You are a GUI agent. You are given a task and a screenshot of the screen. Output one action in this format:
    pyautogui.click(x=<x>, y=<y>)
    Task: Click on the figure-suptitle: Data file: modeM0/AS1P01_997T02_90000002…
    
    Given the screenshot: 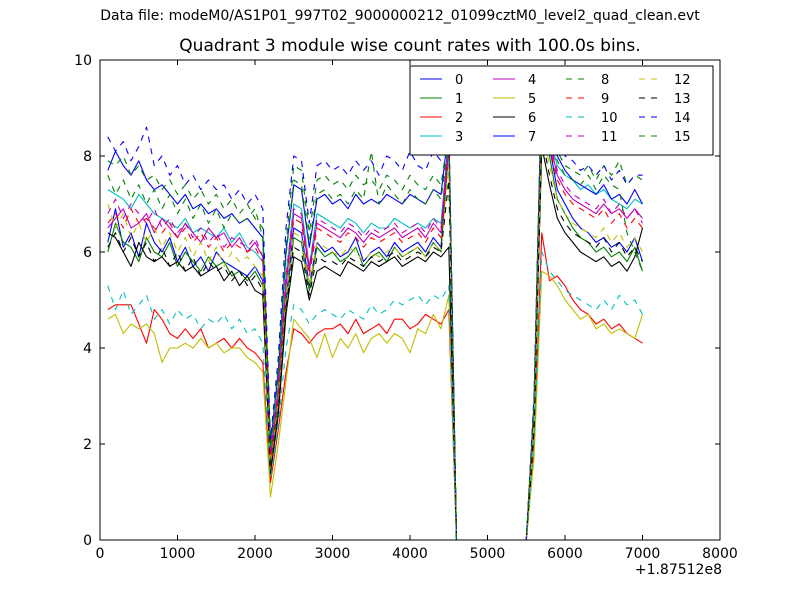 What is the action you would take?
    pyautogui.click(x=400, y=16)
    